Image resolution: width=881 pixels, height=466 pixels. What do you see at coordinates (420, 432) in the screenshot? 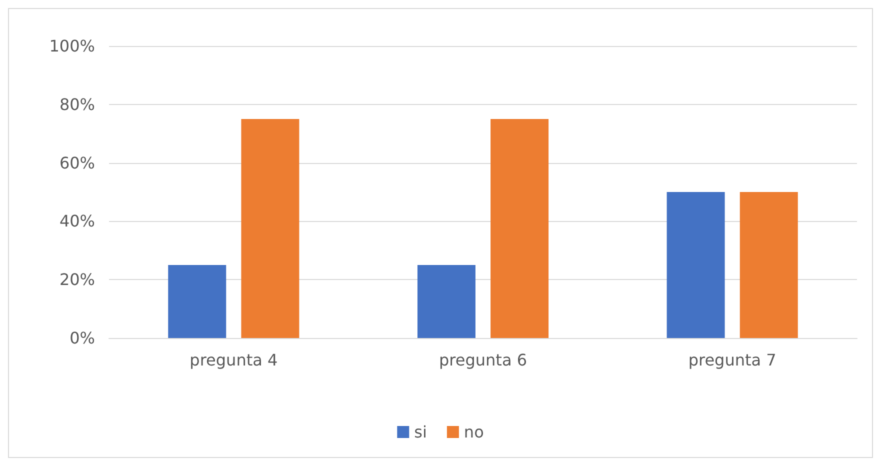
I see `legend-label: si` at bounding box center [420, 432].